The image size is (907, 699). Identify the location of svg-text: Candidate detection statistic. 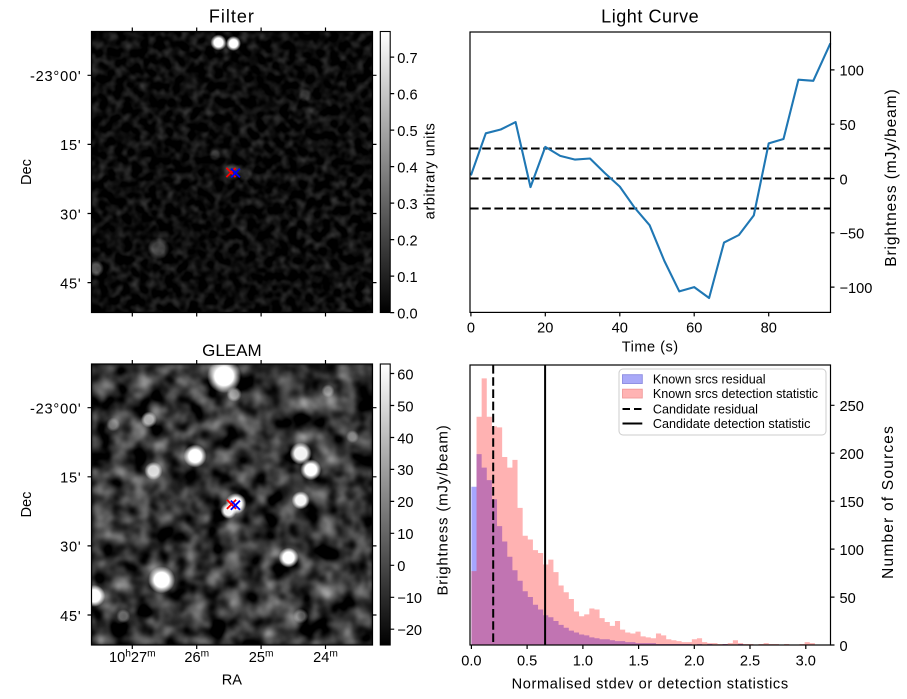
(732, 424).